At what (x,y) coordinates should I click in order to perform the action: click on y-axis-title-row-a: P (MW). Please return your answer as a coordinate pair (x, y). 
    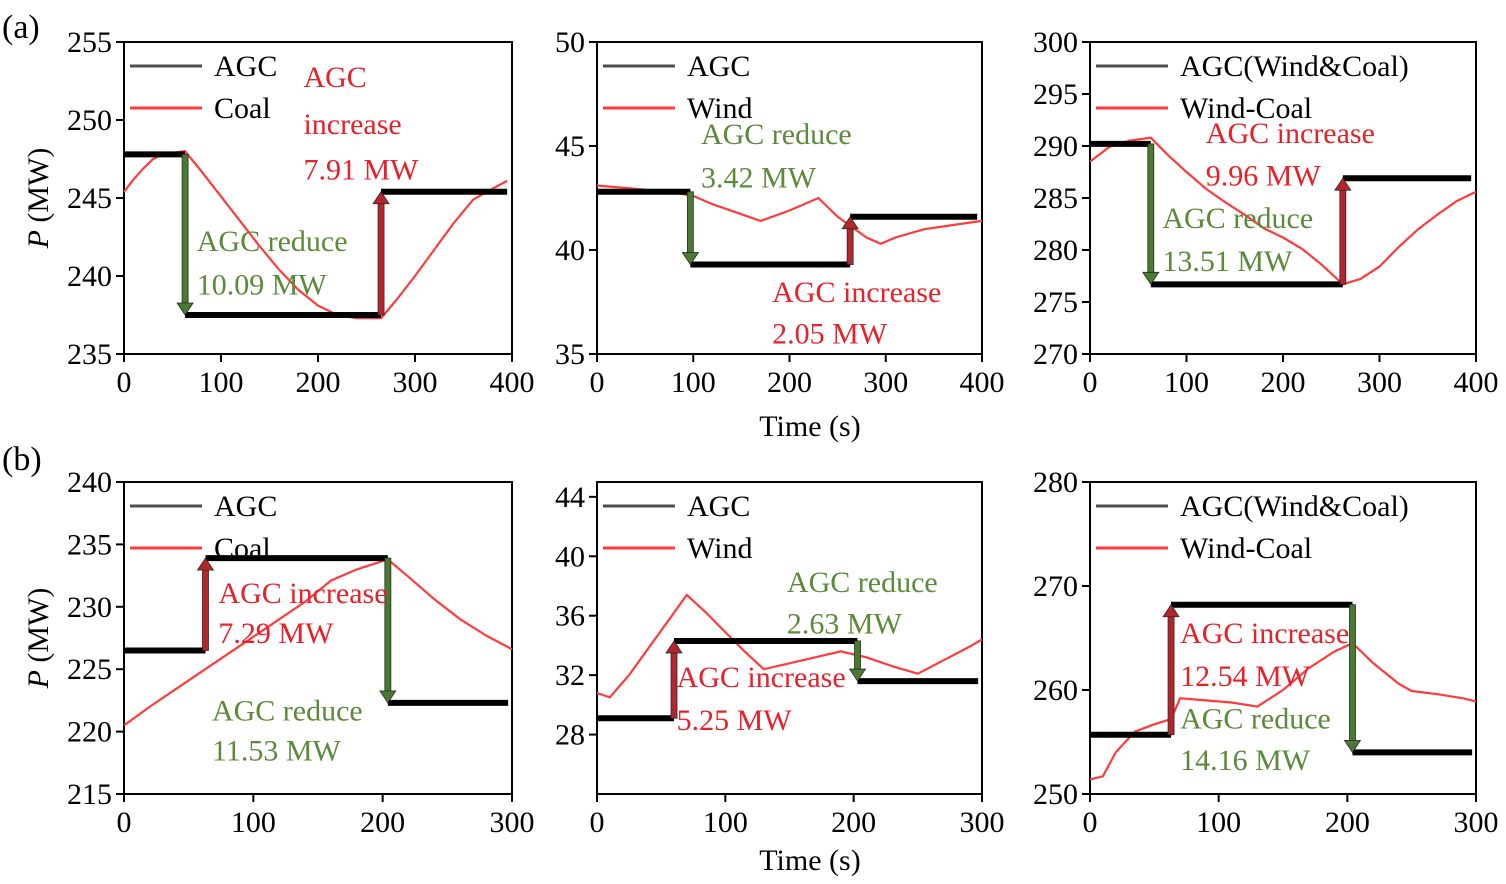
    Looking at the image, I should click on (38, 199).